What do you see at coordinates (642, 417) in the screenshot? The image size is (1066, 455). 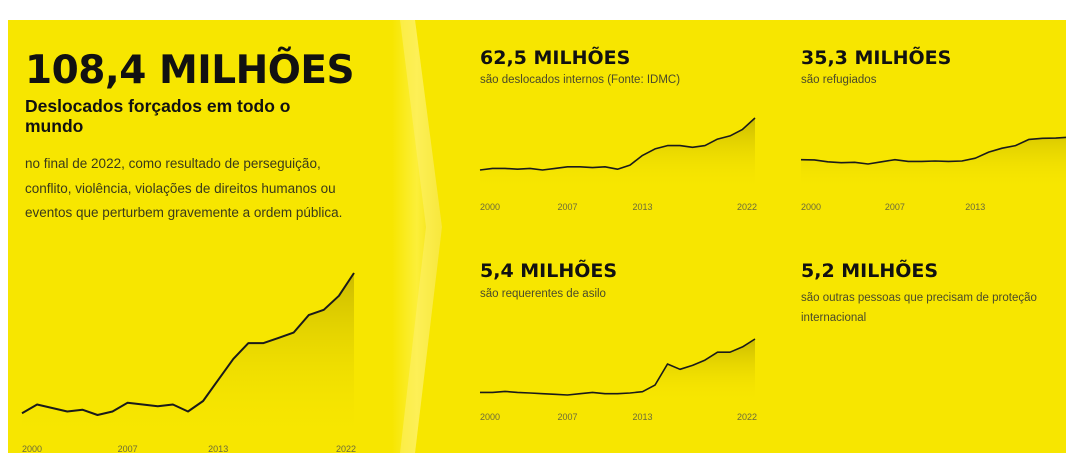 I see `asylum-tick-2013: 2013` at bounding box center [642, 417].